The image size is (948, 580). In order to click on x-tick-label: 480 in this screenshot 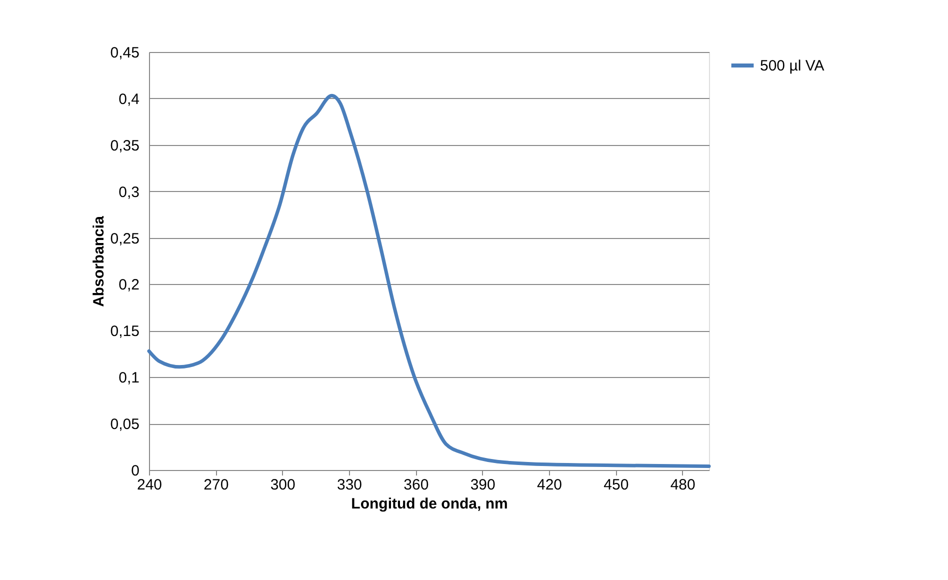, I will do `click(683, 485)`.